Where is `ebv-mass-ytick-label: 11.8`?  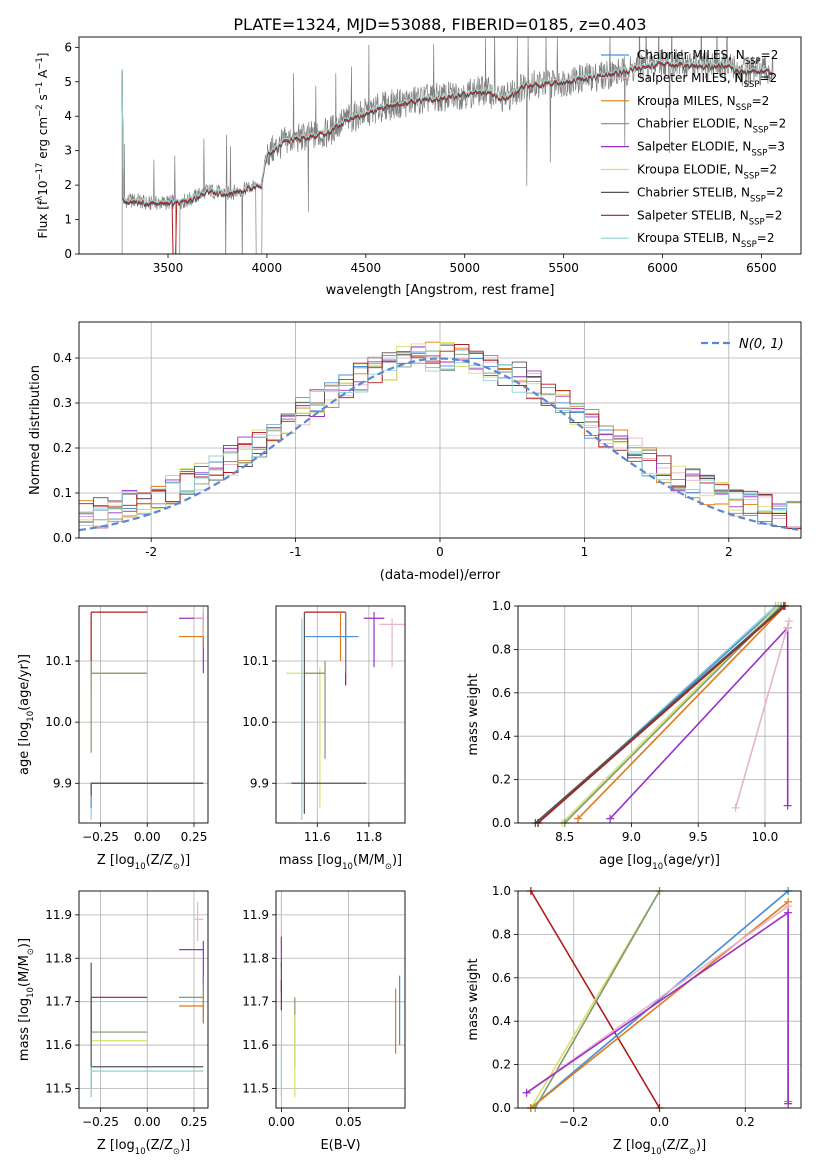
ebv-mass-ytick-label: 11.8 is located at coordinates (255, 958).